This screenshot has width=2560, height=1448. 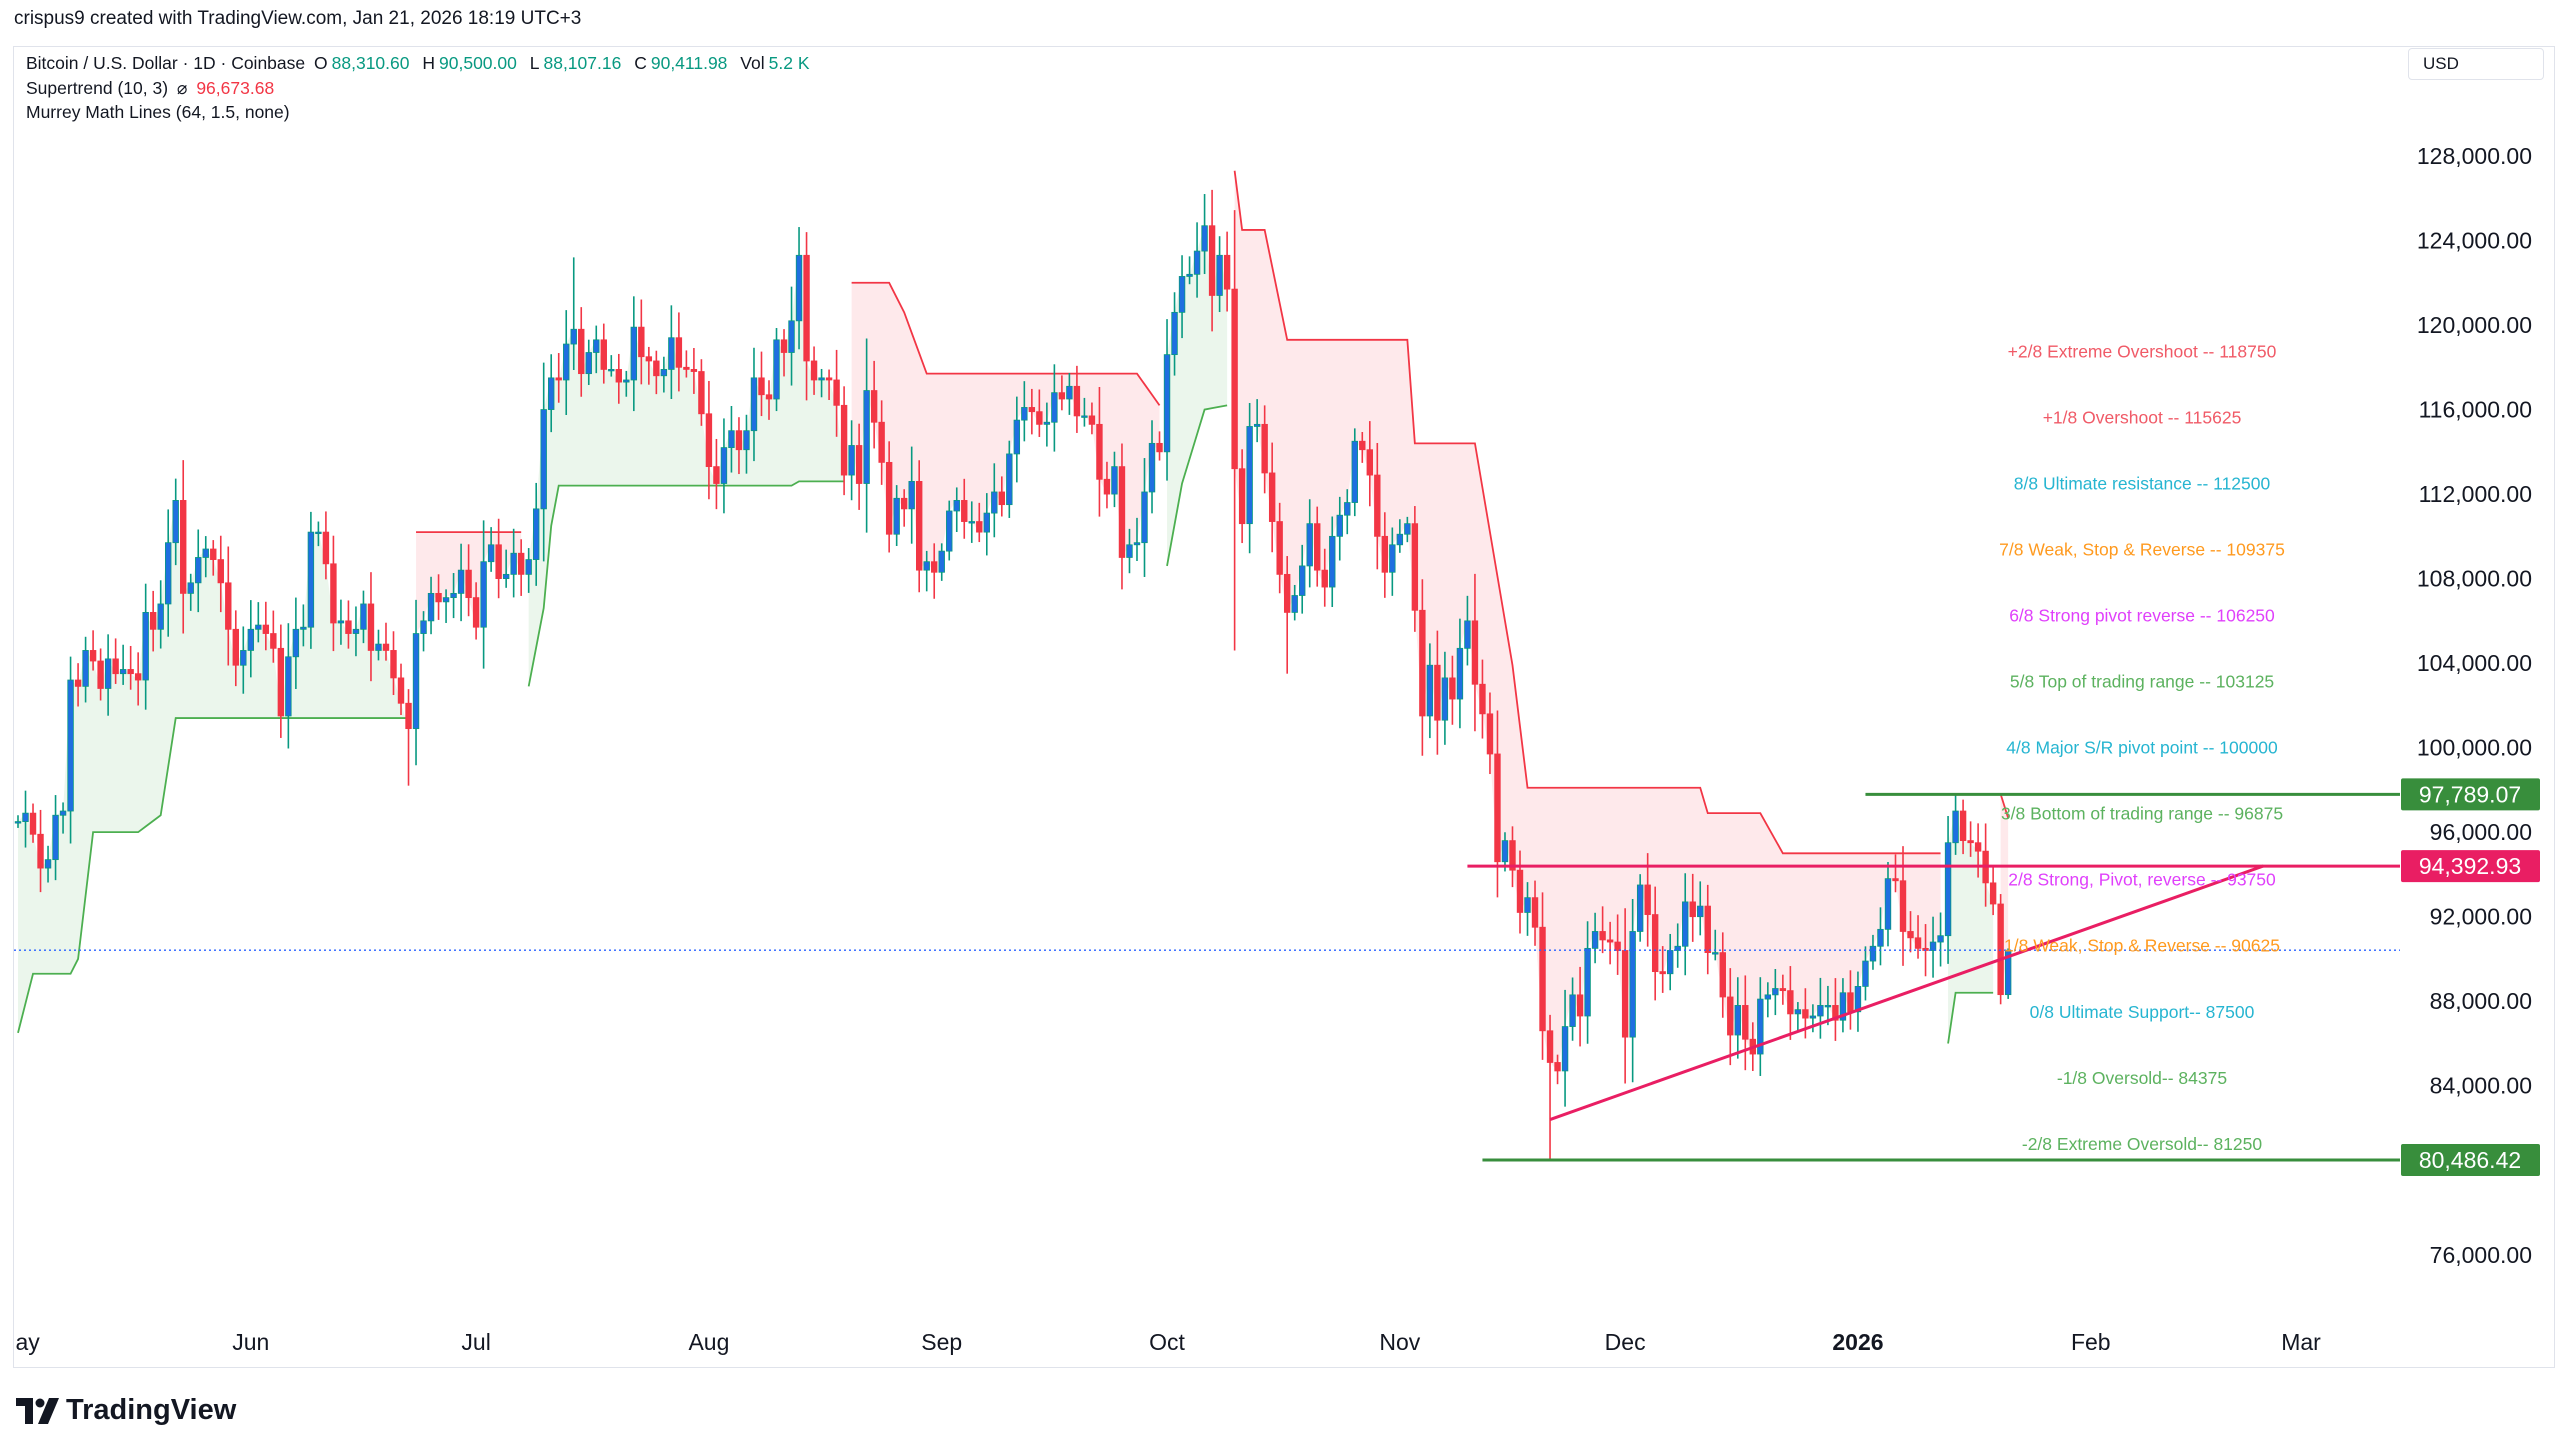 I want to click on supertrend-line-down, so click(x=1006, y=343).